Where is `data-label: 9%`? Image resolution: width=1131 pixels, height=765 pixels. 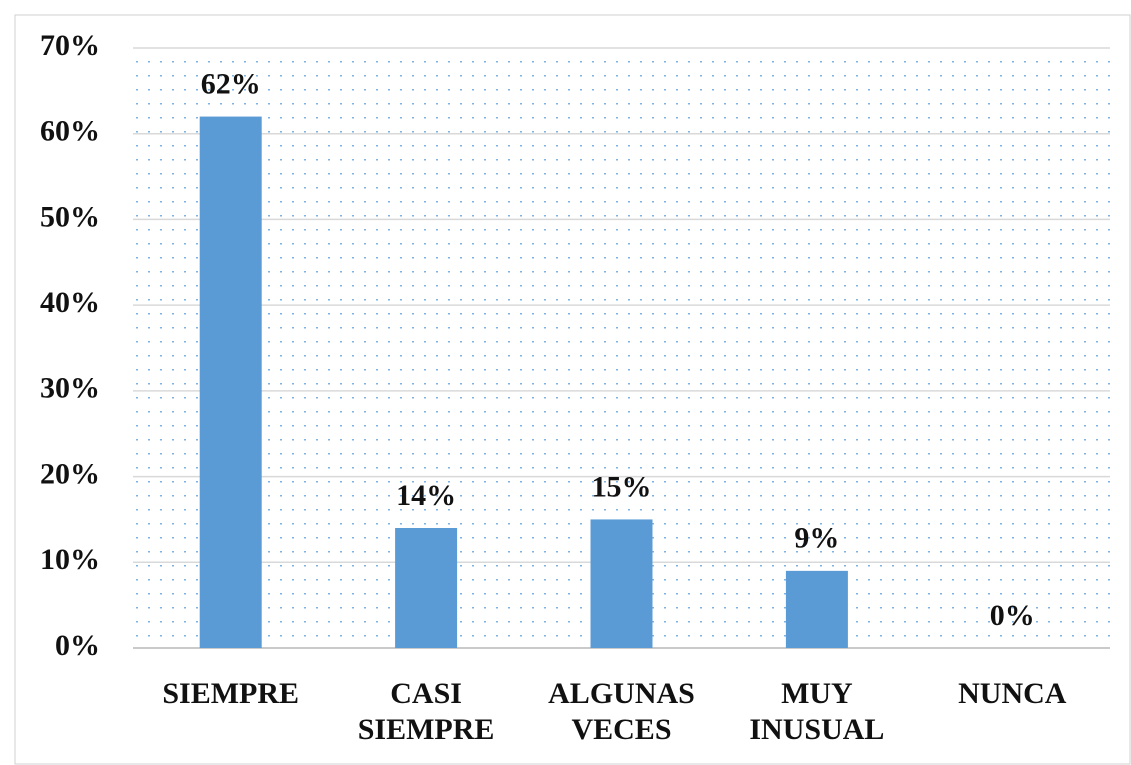 data-label: 9% is located at coordinates (816, 538).